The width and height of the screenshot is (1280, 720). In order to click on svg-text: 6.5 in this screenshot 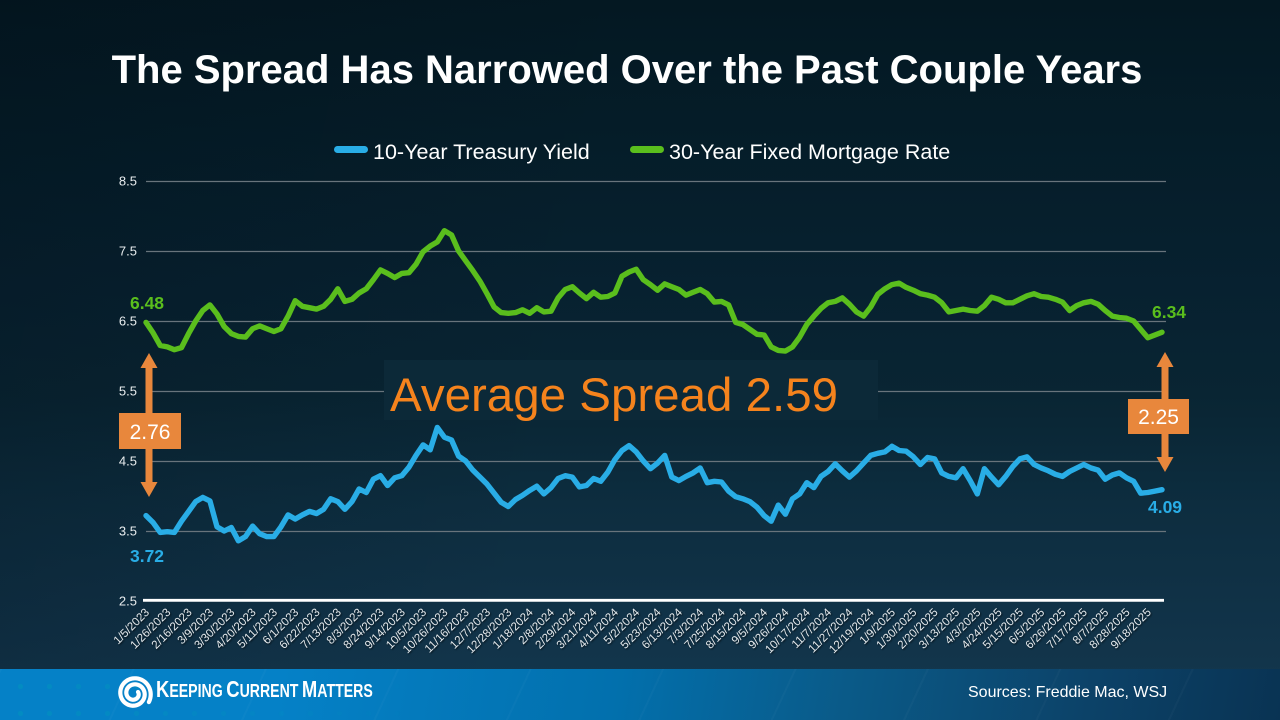, I will do `click(128, 321)`.